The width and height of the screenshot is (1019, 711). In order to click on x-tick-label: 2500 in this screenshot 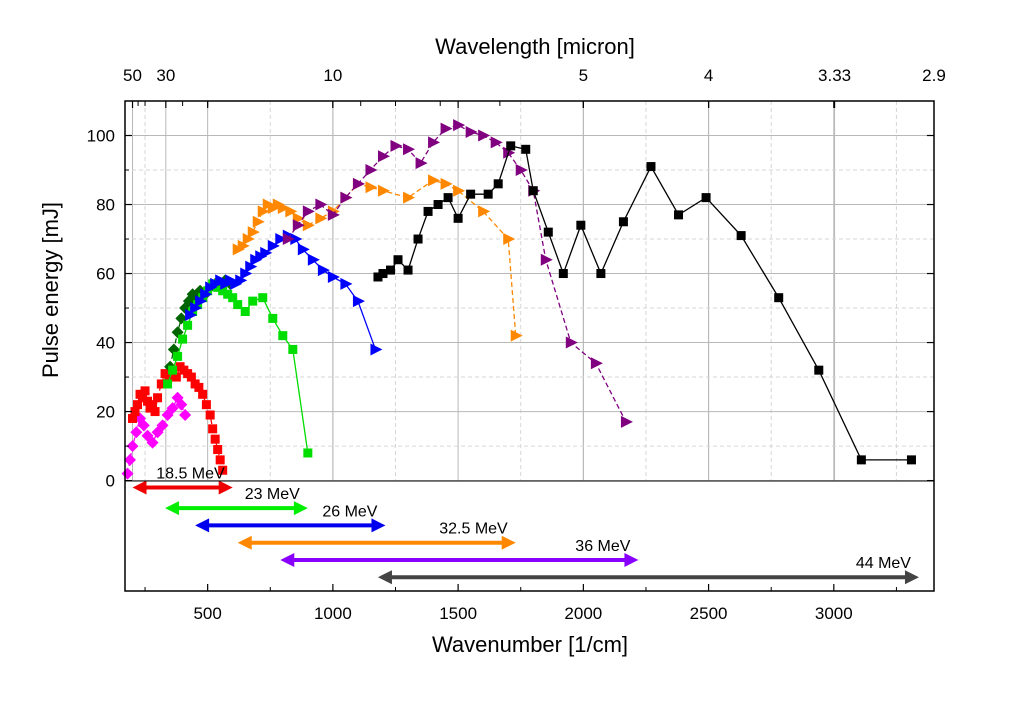, I will do `click(709, 613)`.